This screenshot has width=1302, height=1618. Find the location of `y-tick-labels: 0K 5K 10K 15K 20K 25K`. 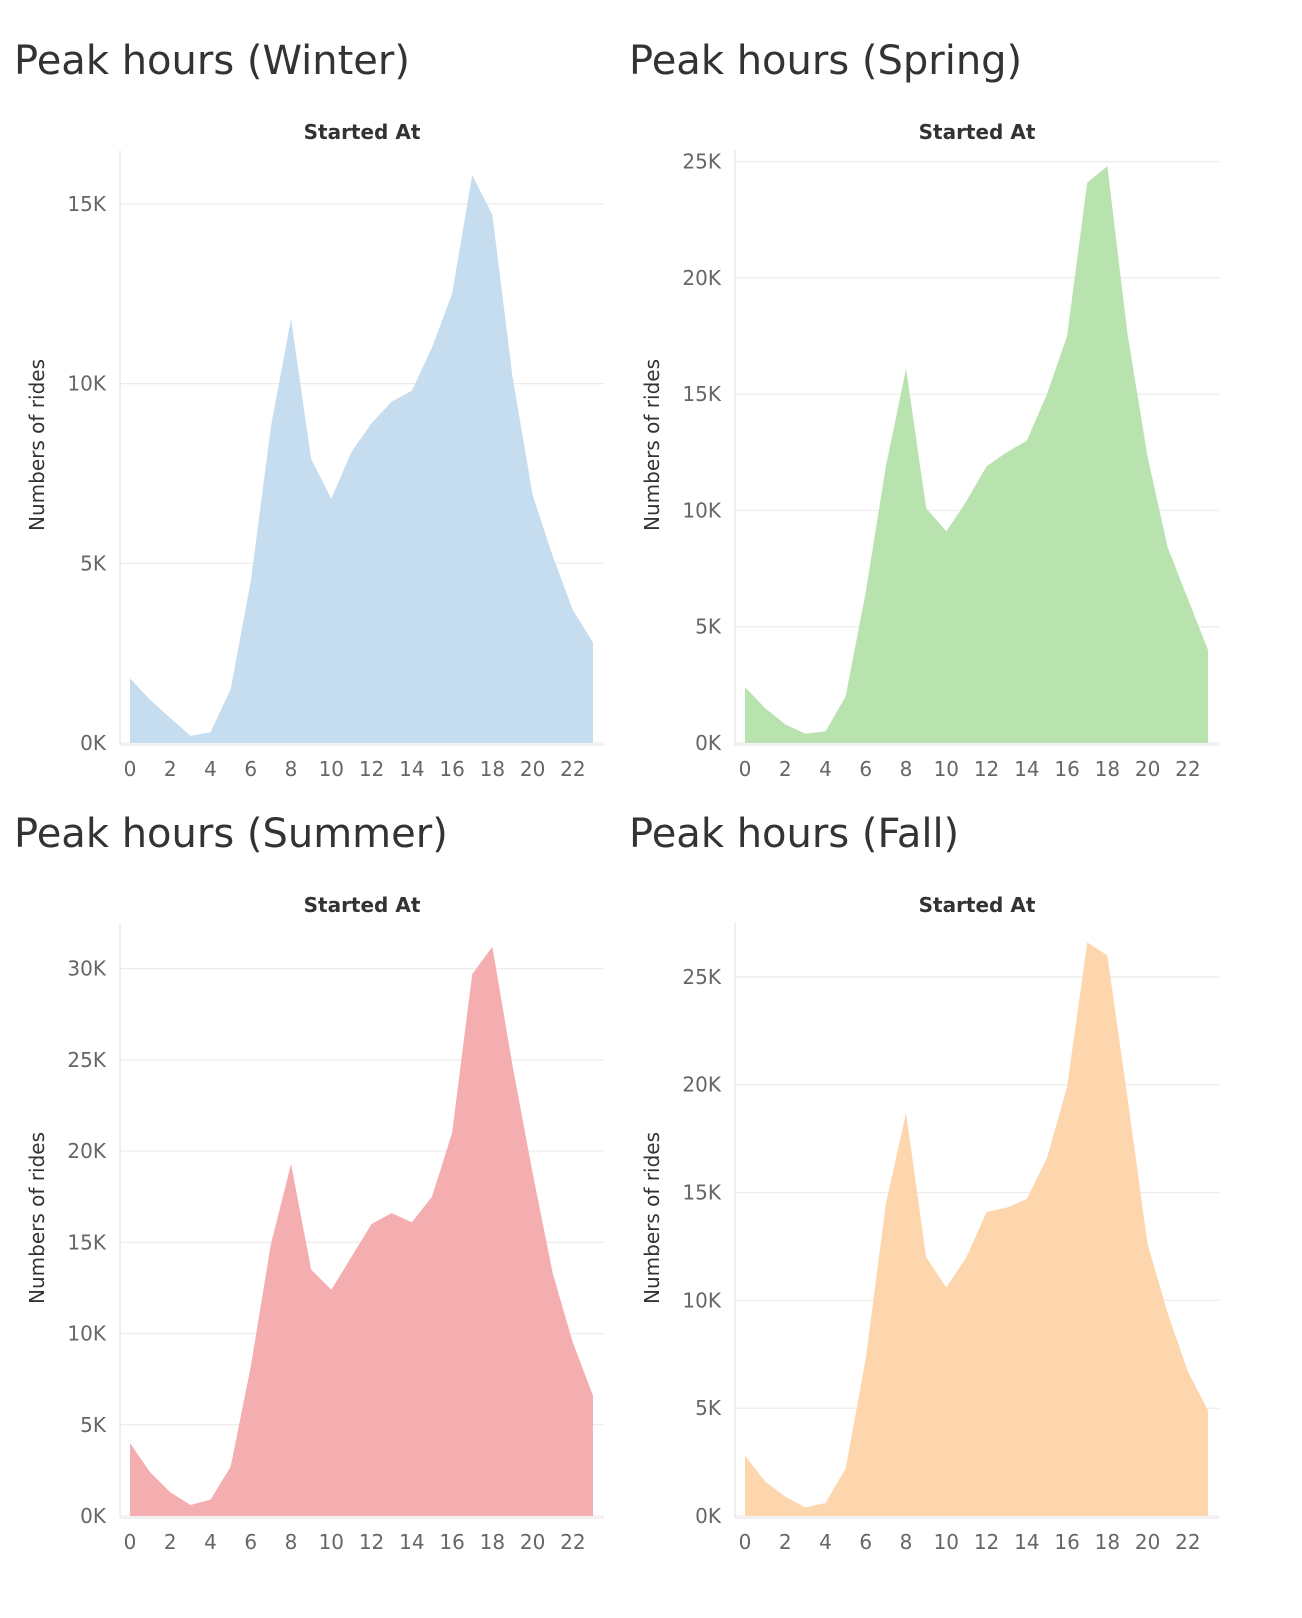

y-tick-labels: 0K 5K 10K 15K 20K 25K is located at coordinates (701, 1246).